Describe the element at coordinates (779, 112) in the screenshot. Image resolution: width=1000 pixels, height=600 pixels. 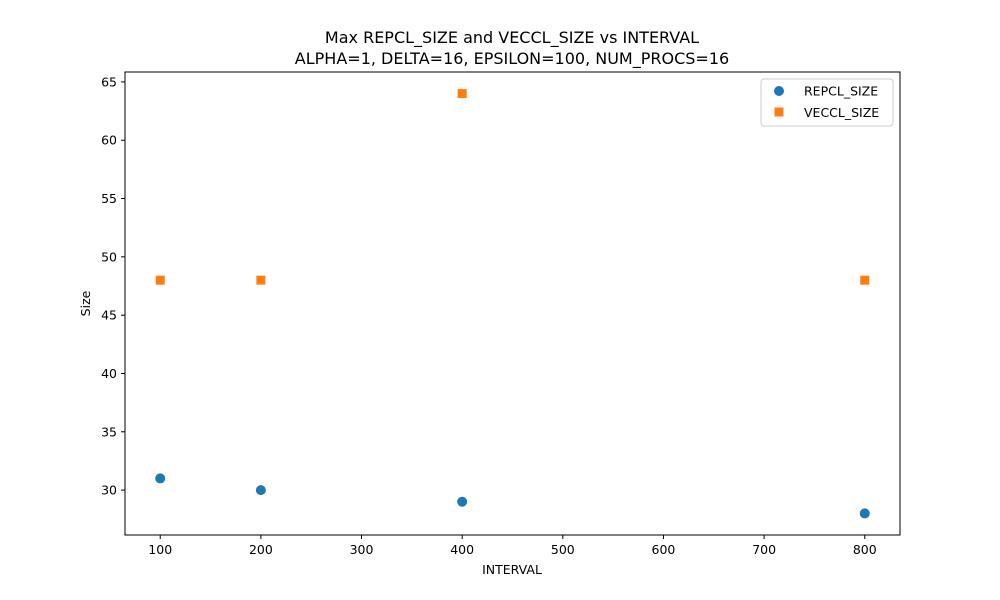
I see `legend-marker-veccl` at that location.